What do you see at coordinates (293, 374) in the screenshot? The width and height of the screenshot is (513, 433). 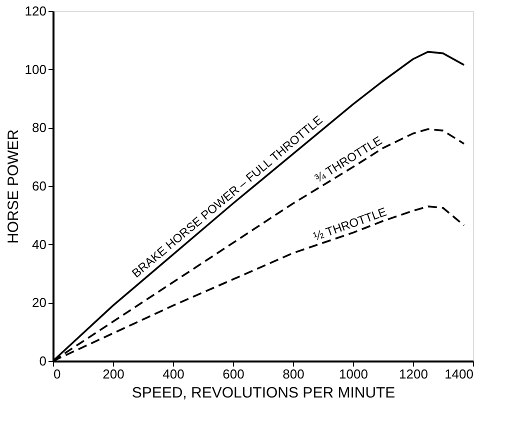 I see `x-tick-label: 800` at bounding box center [293, 374].